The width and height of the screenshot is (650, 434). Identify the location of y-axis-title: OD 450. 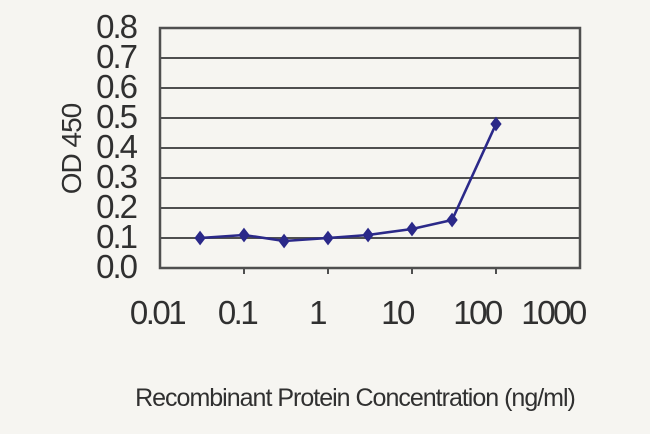
(71, 149).